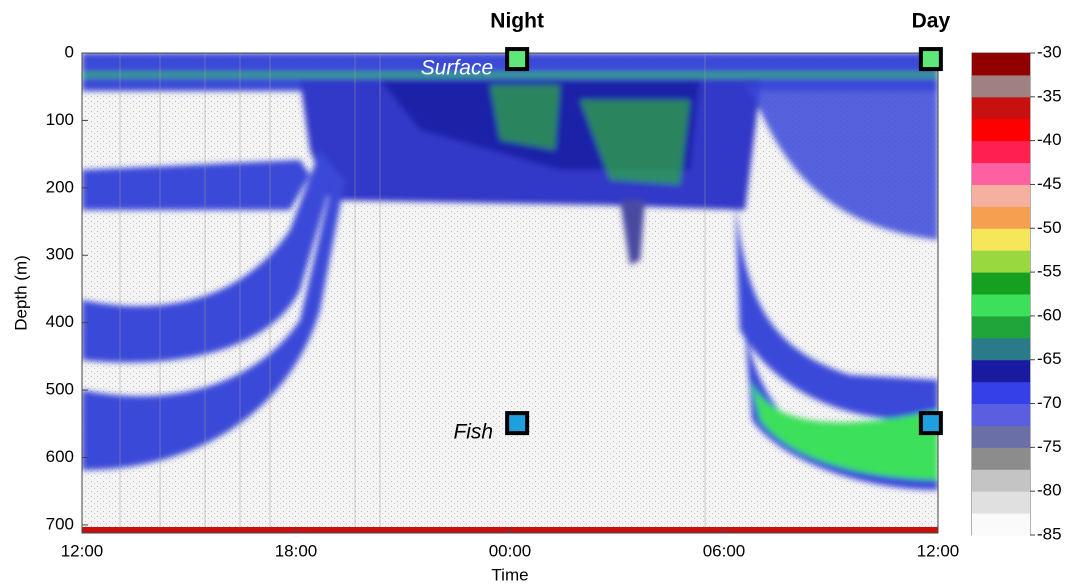 The width and height of the screenshot is (1084, 588). What do you see at coordinates (1049, 271) in the screenshot?
I see `colorbar-tick-label: -55` at bounding box center [1049, 271].